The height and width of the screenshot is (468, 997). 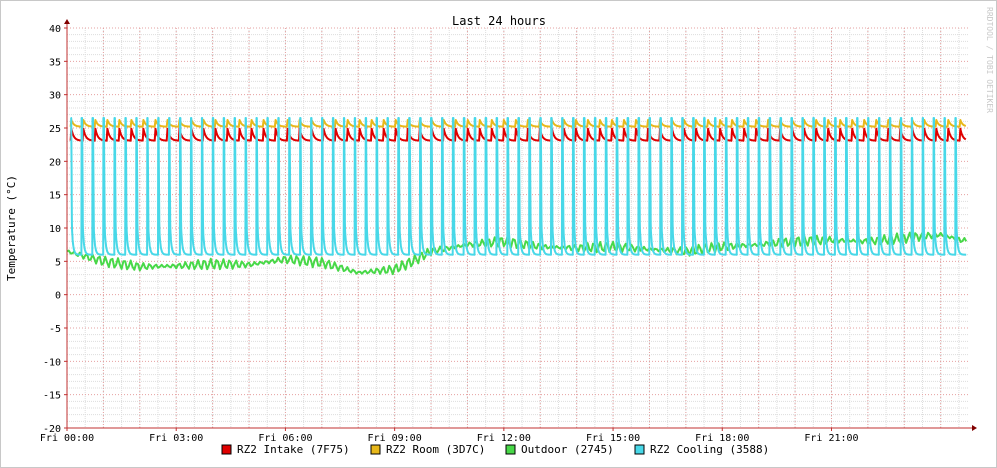 I want to click on y-tick-label: 40, so click(x=55, y=29).